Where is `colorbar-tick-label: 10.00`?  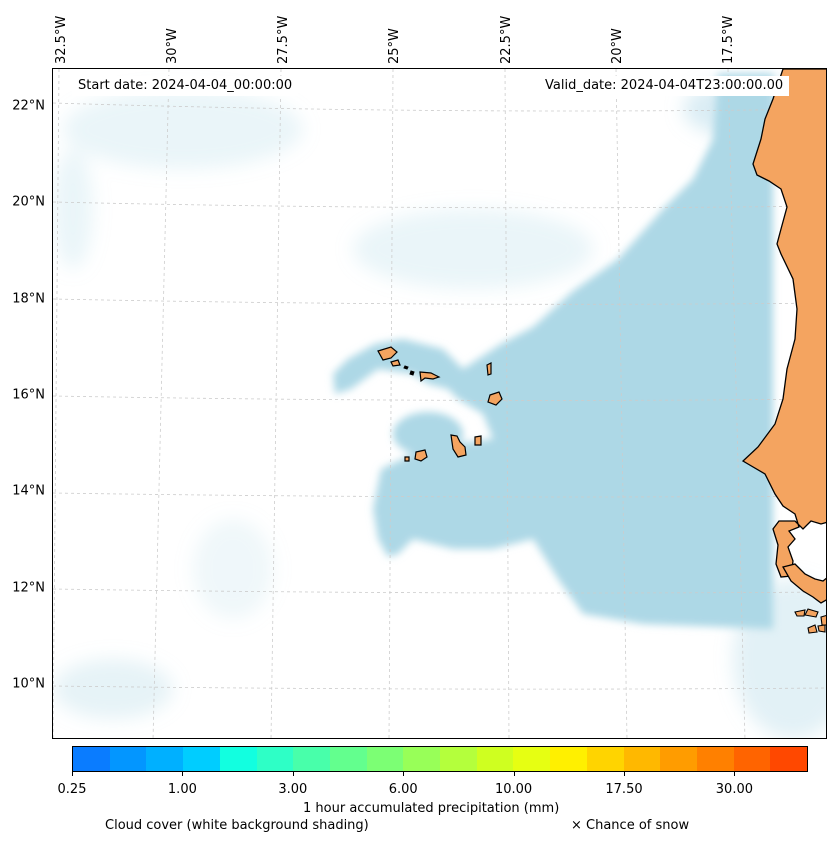
colorbar-tick-label: 10.00 is located at coordinates (513, 789).